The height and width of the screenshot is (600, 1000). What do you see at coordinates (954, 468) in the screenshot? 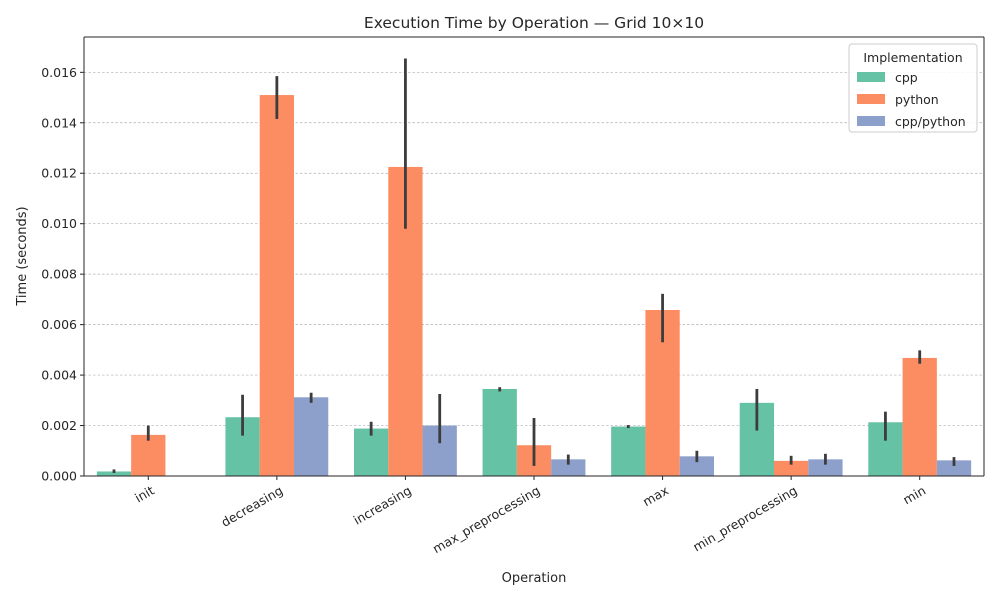
I see `bar-cpp-python-min` at bounding box center [954, 468].